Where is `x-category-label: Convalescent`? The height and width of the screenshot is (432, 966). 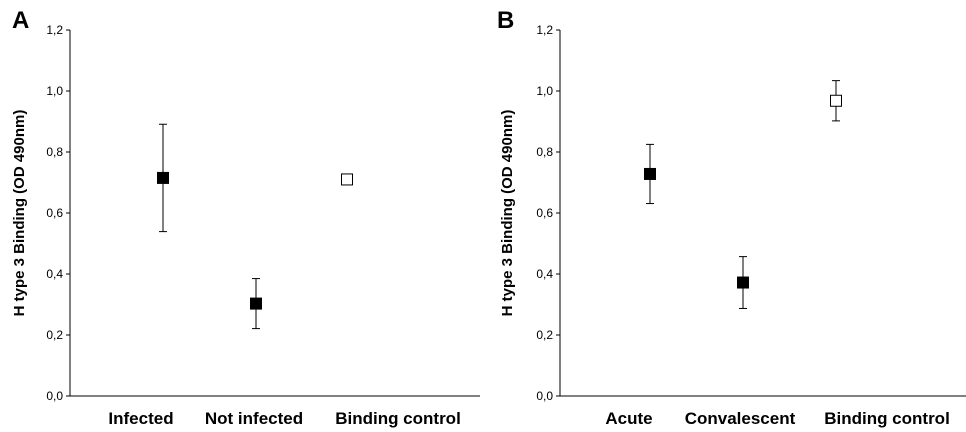
x-category-label: Convalescent is located at coordinates (740, 418).